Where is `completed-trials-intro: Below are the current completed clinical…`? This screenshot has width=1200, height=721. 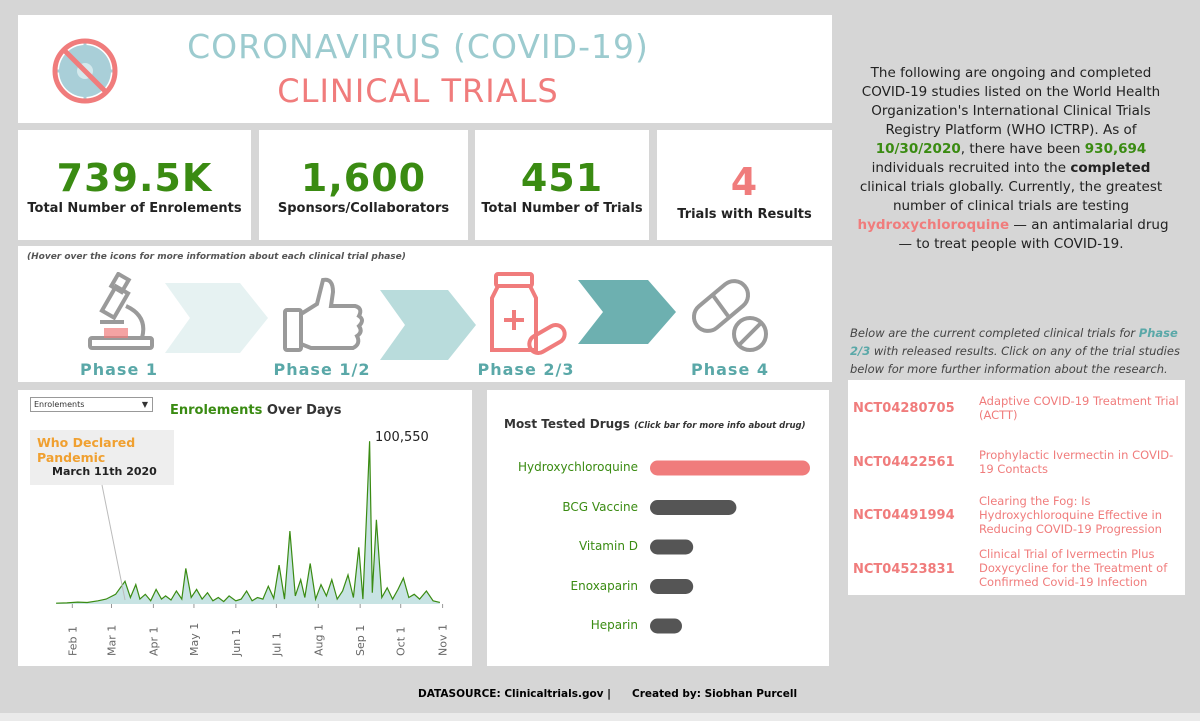 completed-trials-intro: Below are the current completed clinical… is located at coordinates (1018, 351).